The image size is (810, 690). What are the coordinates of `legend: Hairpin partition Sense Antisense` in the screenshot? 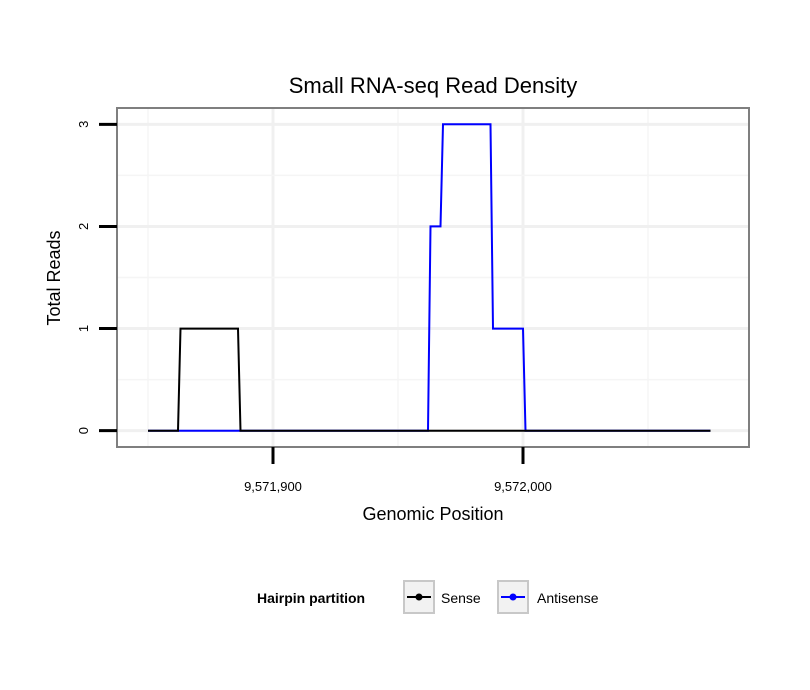 It's located at (428, 597).